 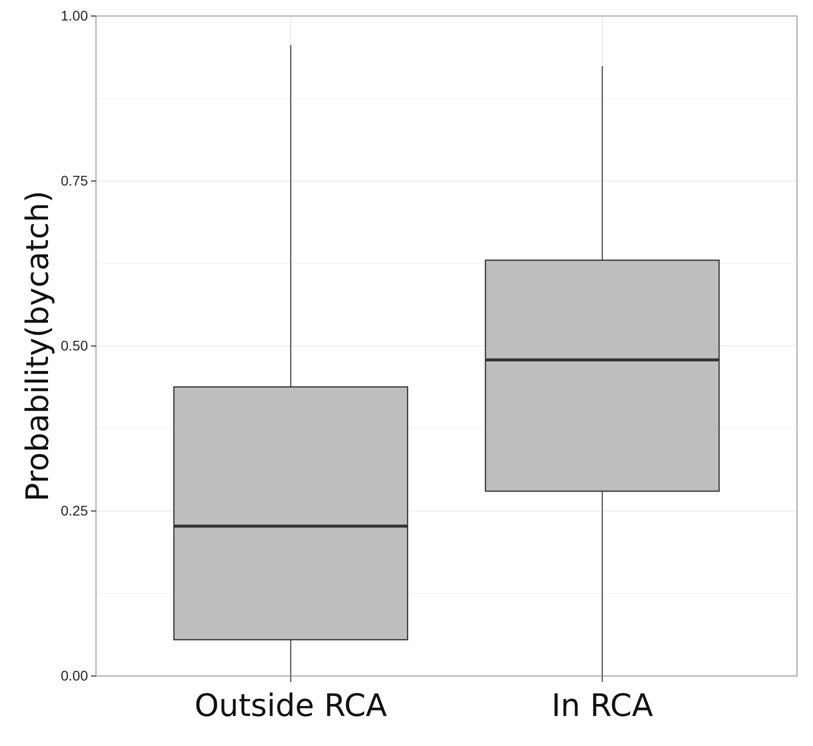 What do you see at coordinates (74, 15) in the screenshot?
I see `y-tick-label: 1.00` at bounding box center [74, 15].